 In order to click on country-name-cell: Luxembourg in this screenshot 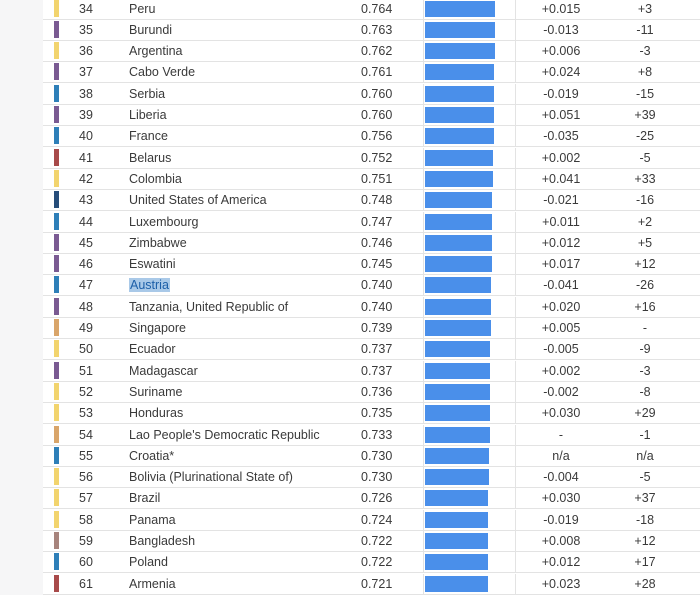, I will do `click(164, 221)`.